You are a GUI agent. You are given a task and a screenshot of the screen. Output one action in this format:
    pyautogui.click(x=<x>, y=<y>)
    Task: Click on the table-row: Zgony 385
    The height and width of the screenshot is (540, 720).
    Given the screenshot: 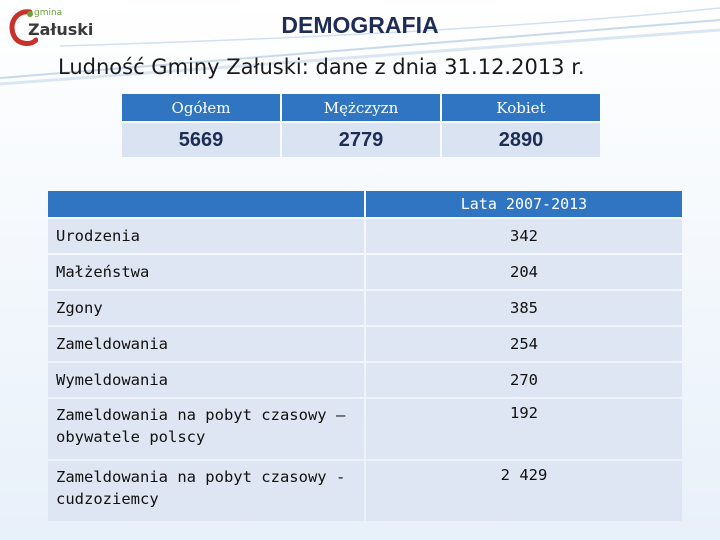 What is the action you would take?
    pyautogui.click(x=365, y=308)
    